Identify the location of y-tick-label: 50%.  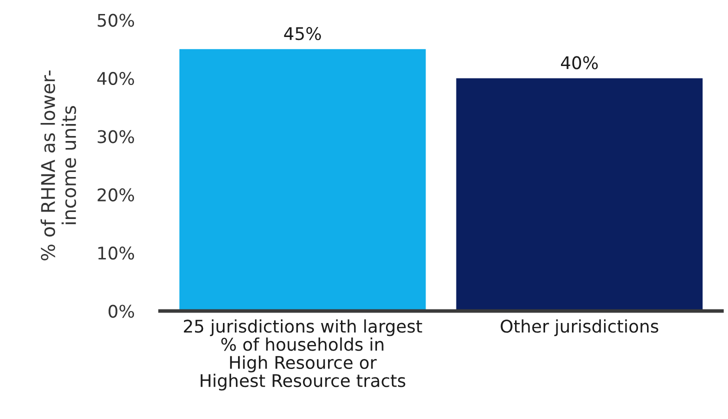
(116, 20).